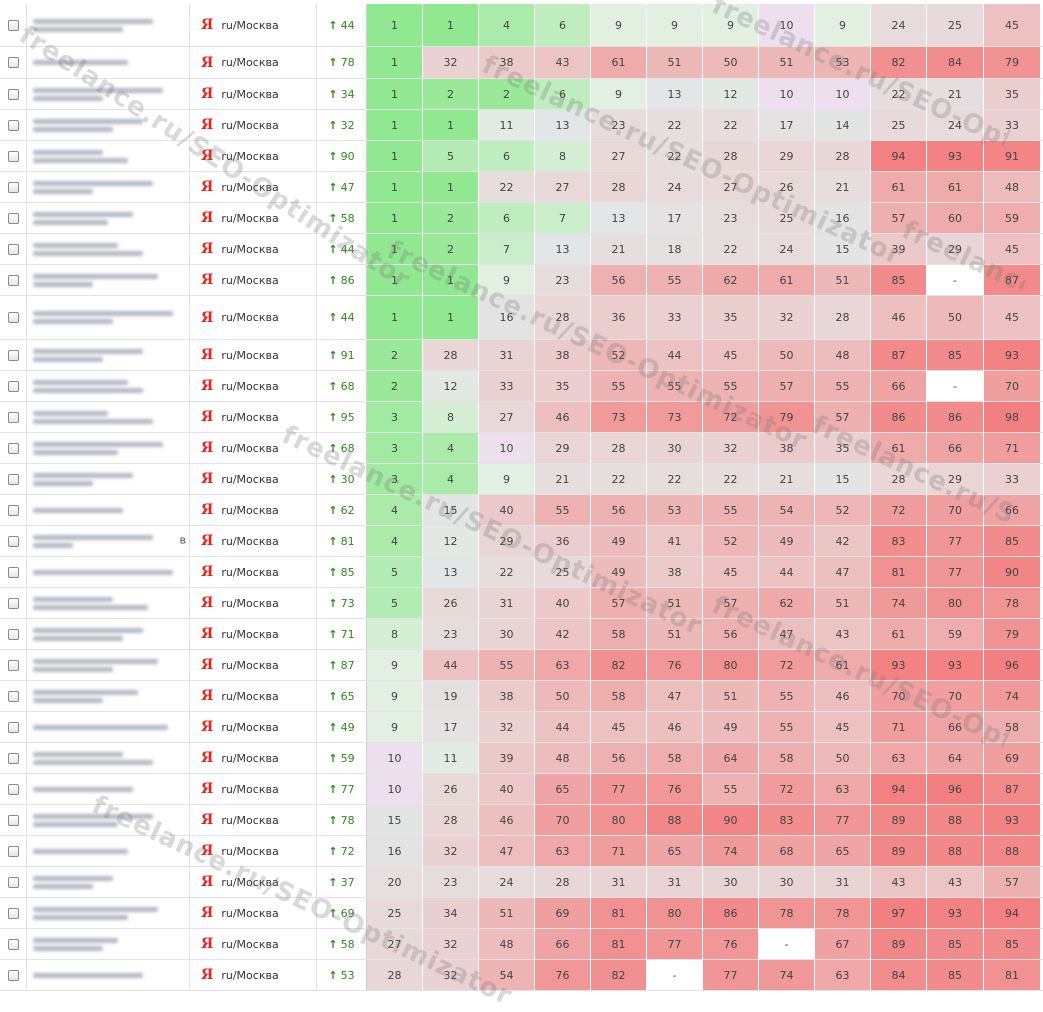 This screenshot has width=1043, height=1012. Describe the element at coordinates (563, 94) in the screenshot. I see `position-cell: 6` at that location.